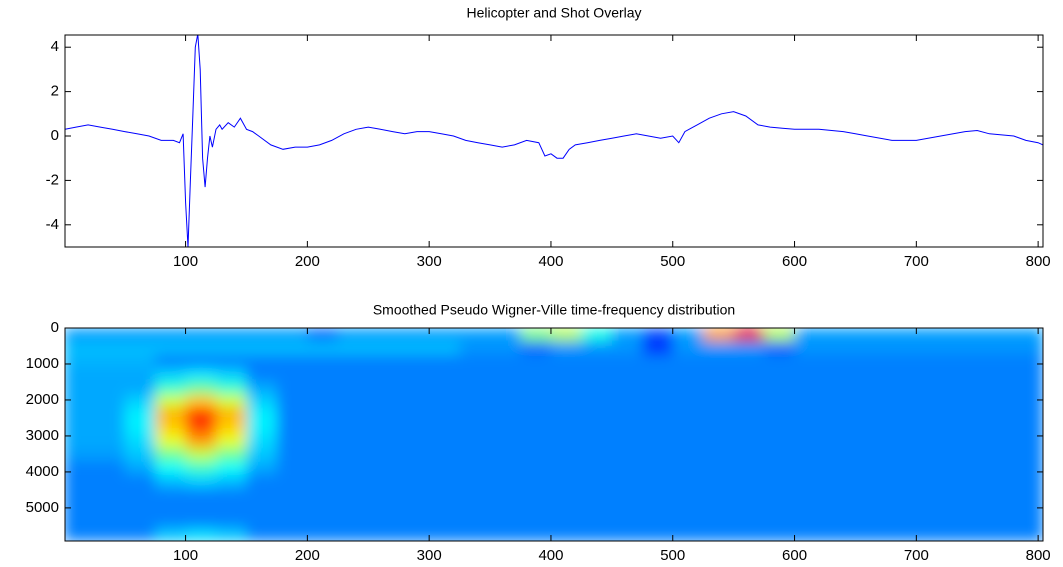 Image resolution: width=1063 pixels, height=567 pixels. Describe the element at coordinates (55, 46) in the screenshot. I see `y-tick-label: 4` at that location.